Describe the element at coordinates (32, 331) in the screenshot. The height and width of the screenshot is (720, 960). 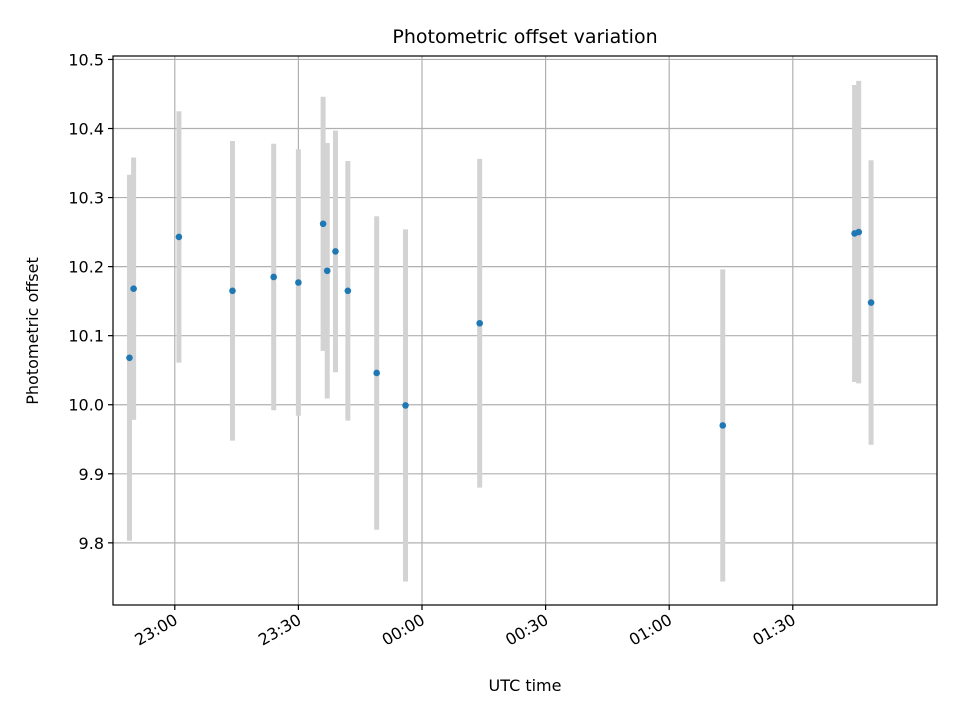
I see `y-axis-label: Photometric offset` at that location.